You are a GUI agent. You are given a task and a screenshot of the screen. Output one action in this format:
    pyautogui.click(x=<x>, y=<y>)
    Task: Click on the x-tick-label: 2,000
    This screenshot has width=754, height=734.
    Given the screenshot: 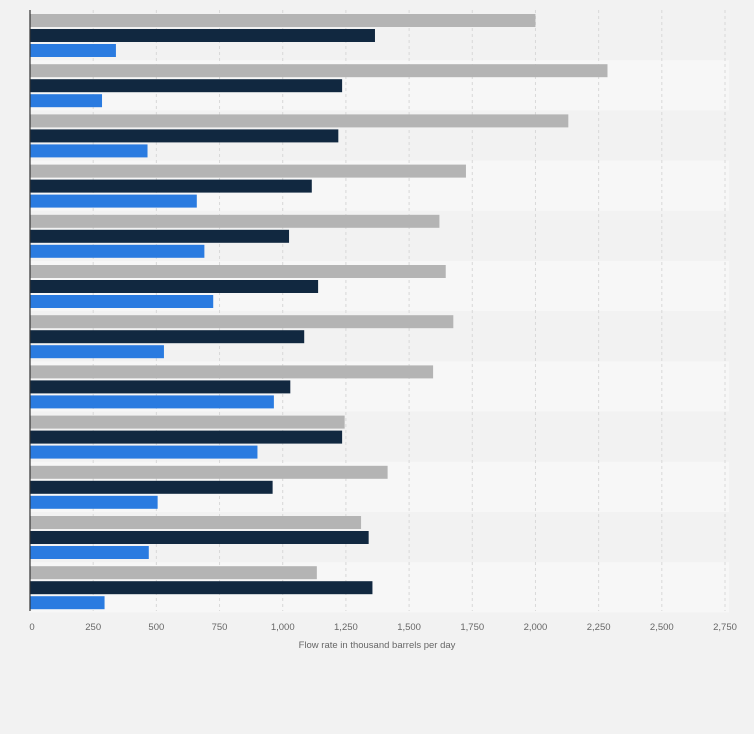 What is the action you would take?
    pyautogui.click(x=536, y=627)
    